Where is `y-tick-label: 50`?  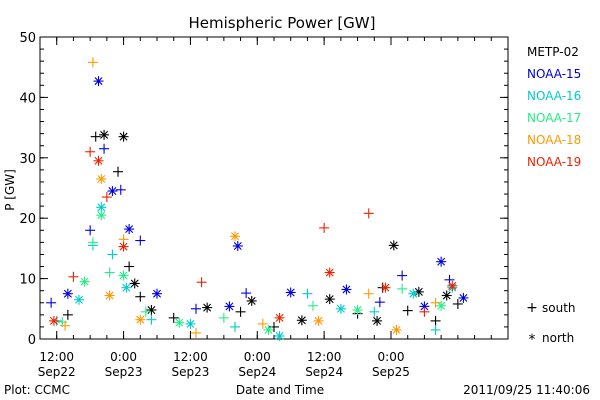 y-tick-label: 50 is located at coordinates (27, 38).